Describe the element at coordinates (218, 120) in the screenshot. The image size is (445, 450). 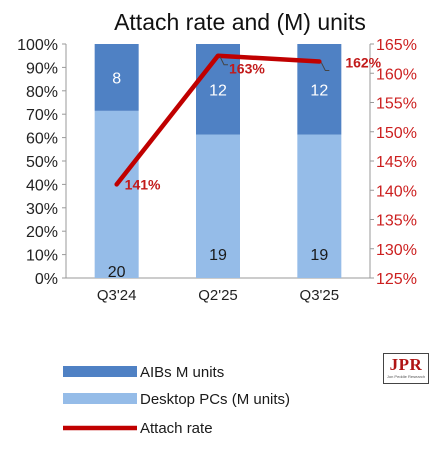
I see `attach-rate-line` at that location.